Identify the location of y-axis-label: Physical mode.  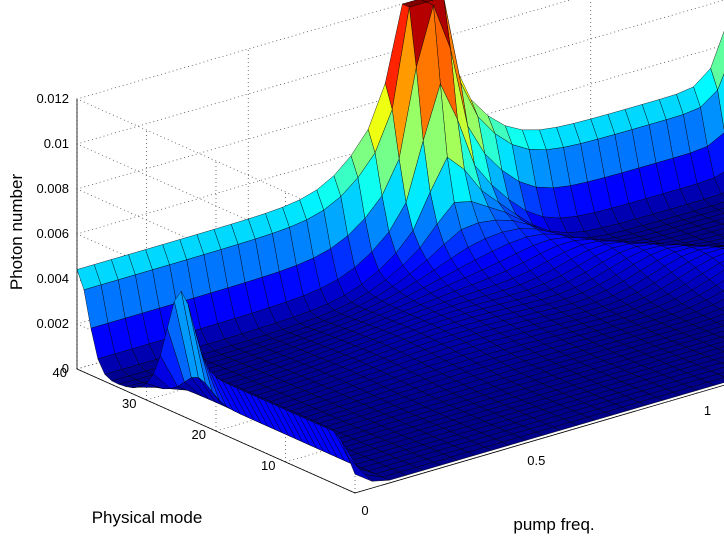
(147, 517).